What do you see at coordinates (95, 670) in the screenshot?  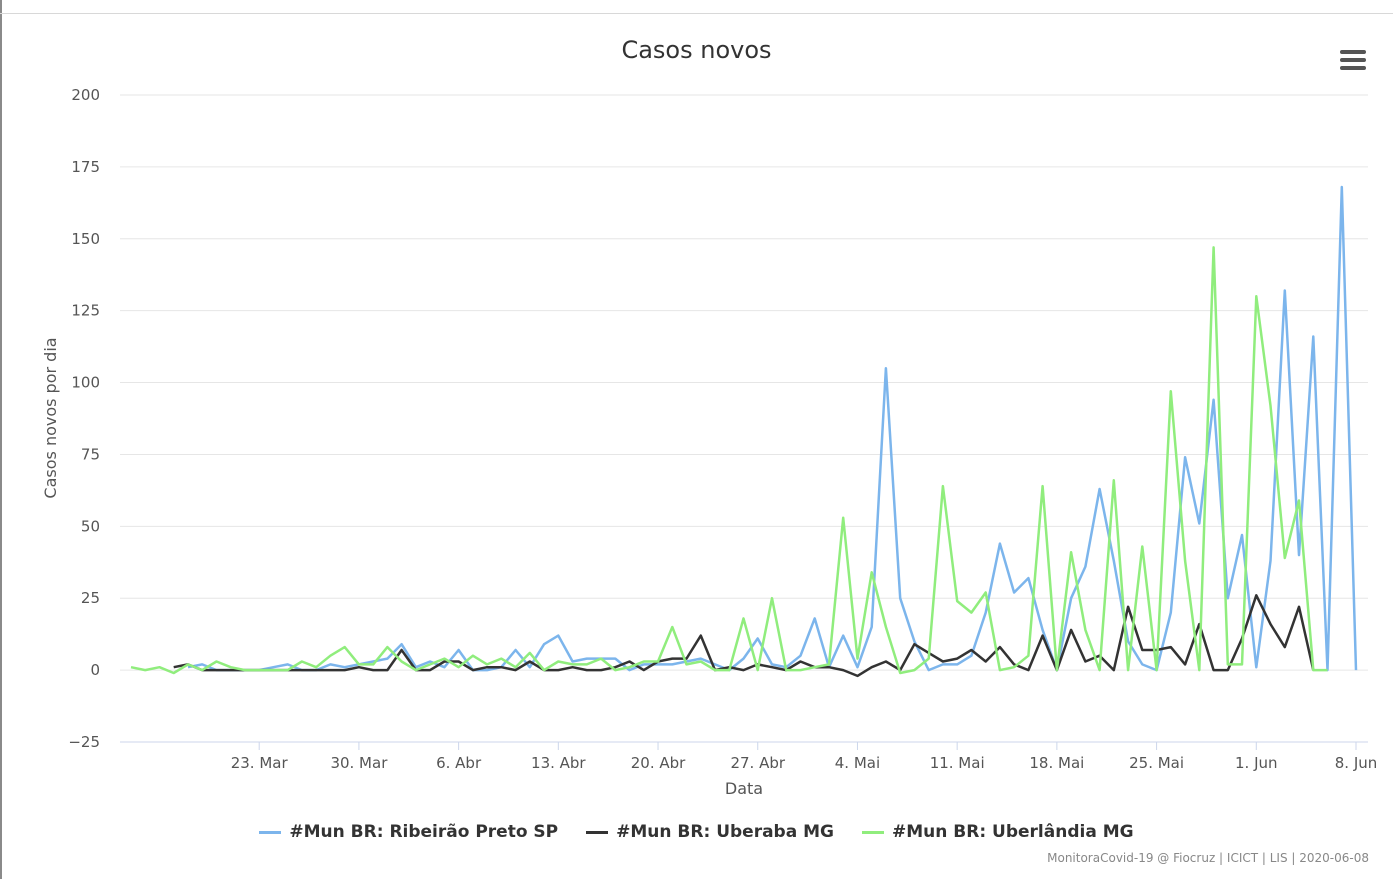 I see `y-tick-label: 0` at bounding box center [95, 670].